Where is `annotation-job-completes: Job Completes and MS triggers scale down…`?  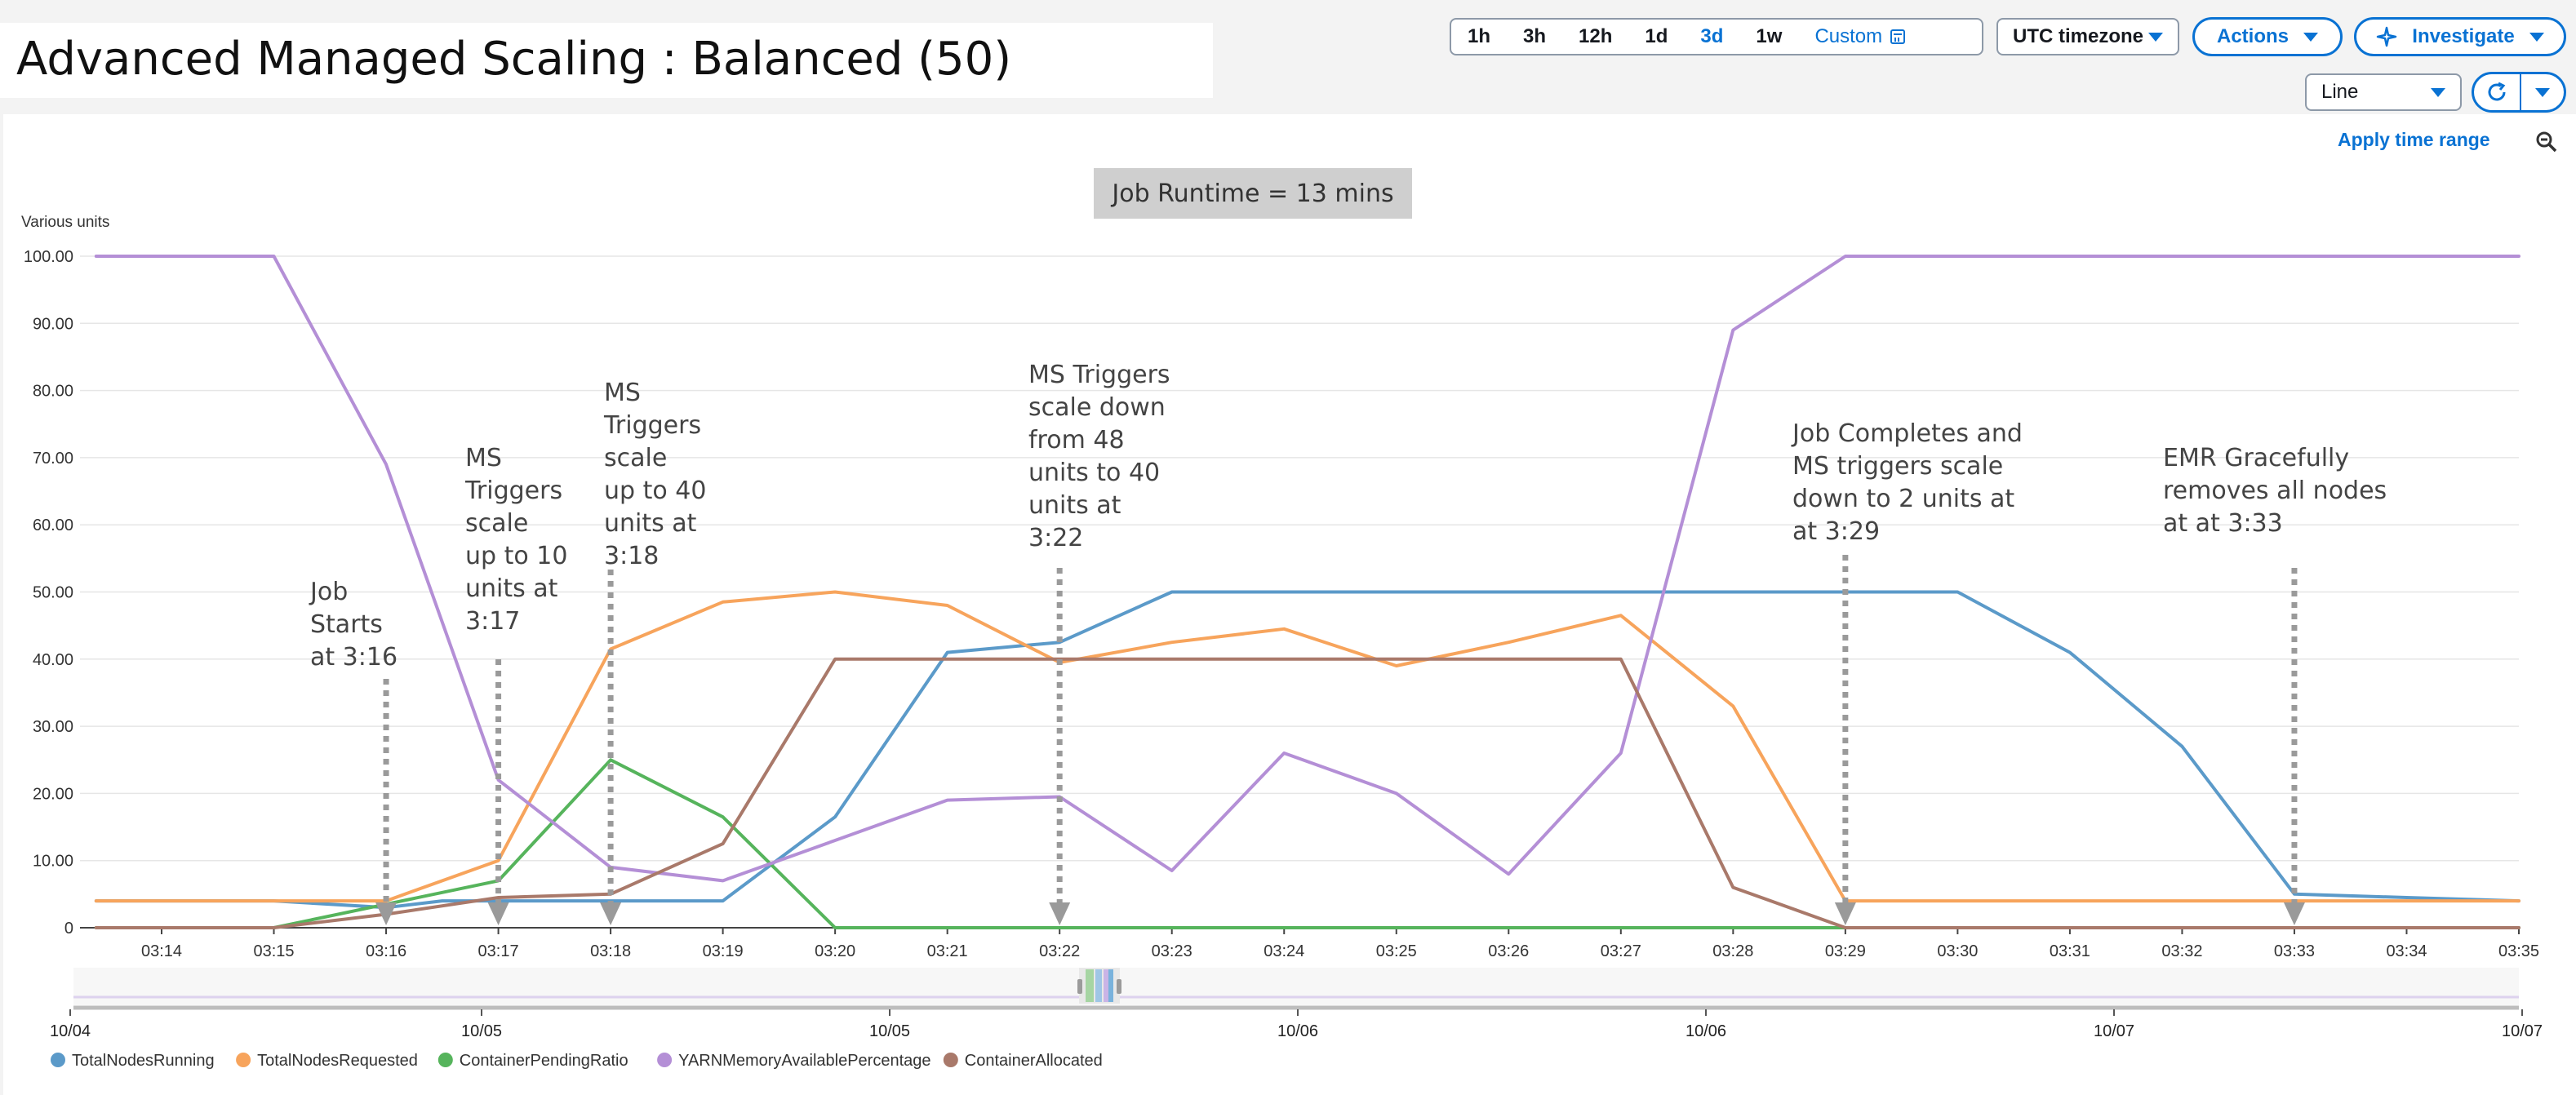
annotation-job-completes: Job Completes and MS triggers scale down… is located at coordinates (1907, 483).